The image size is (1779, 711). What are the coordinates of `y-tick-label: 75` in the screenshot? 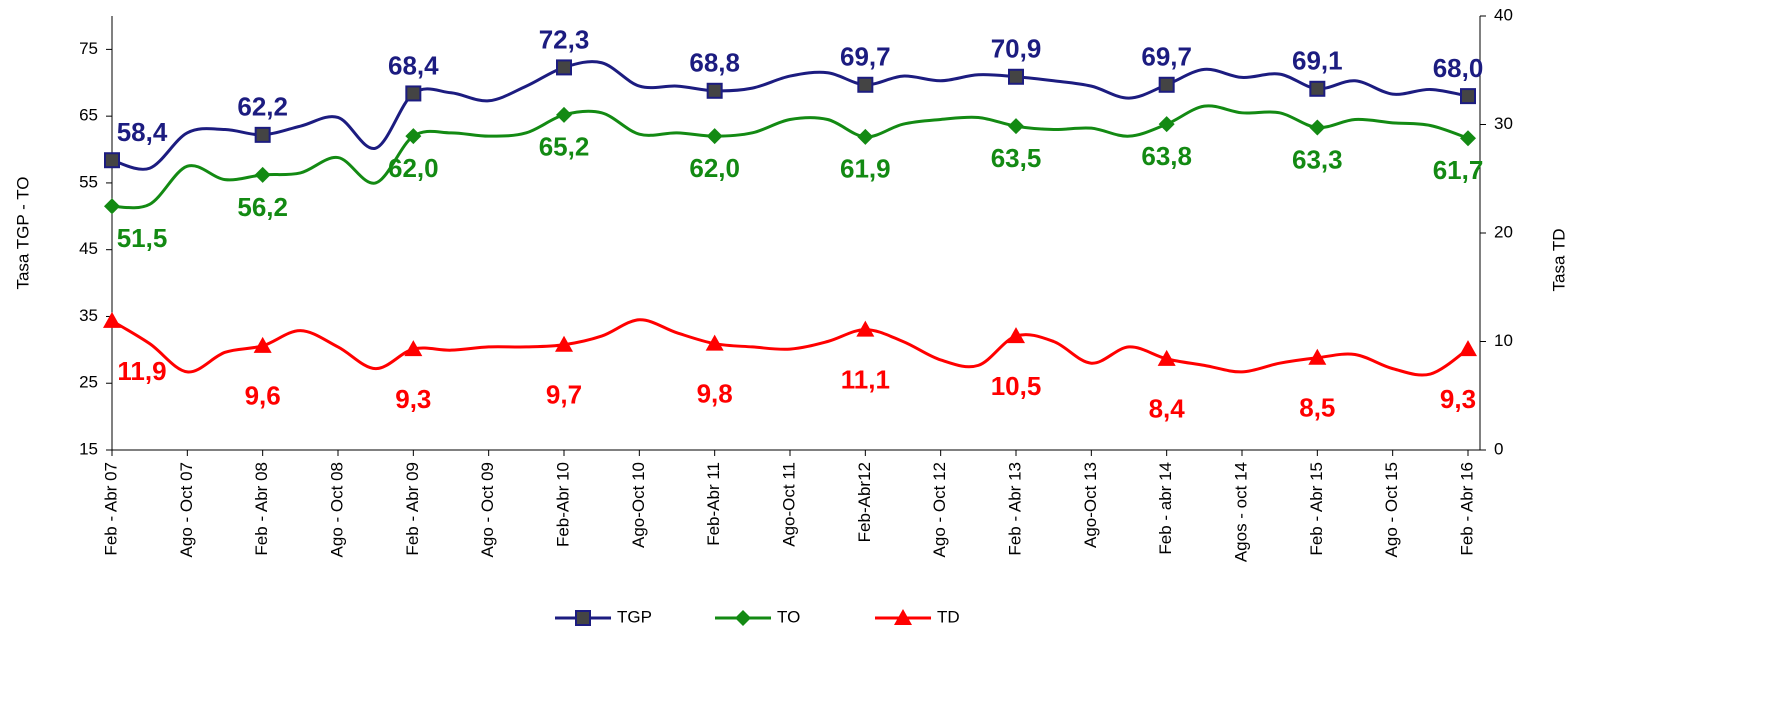 It's located at (88, 48).